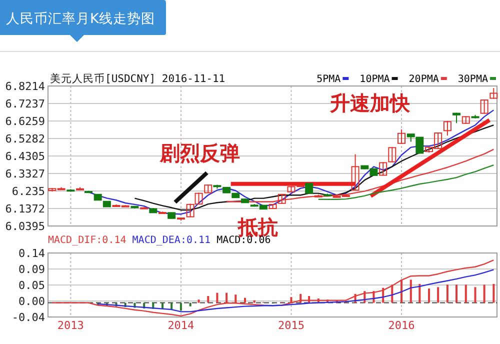  I want to click on text: MACD:0.06, so click(243, 240).